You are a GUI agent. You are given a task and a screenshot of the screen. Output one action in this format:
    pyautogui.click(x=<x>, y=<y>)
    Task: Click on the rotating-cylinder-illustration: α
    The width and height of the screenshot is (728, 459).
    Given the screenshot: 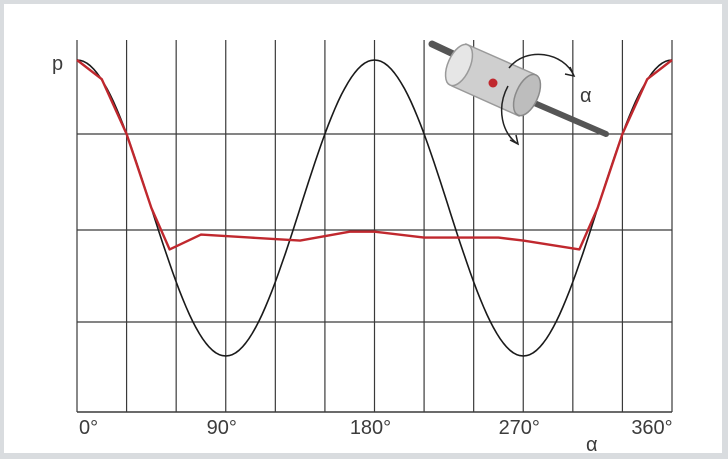 What is the action you would take?
    pyautogui.click(x=518, y=93)
    